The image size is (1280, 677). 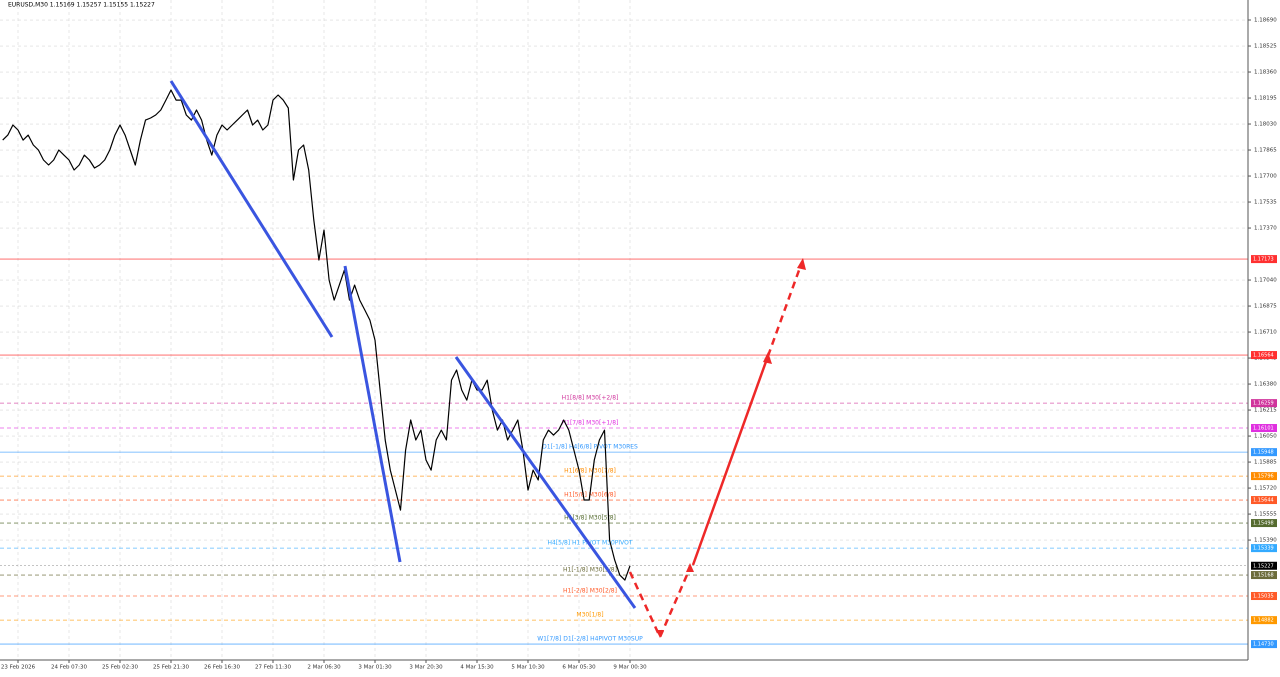 What do you see at coordinates (375, 668) in the screenshot?
I see `x-tick-label: 3 Mar 01:30` at bounding box center [375, 668].